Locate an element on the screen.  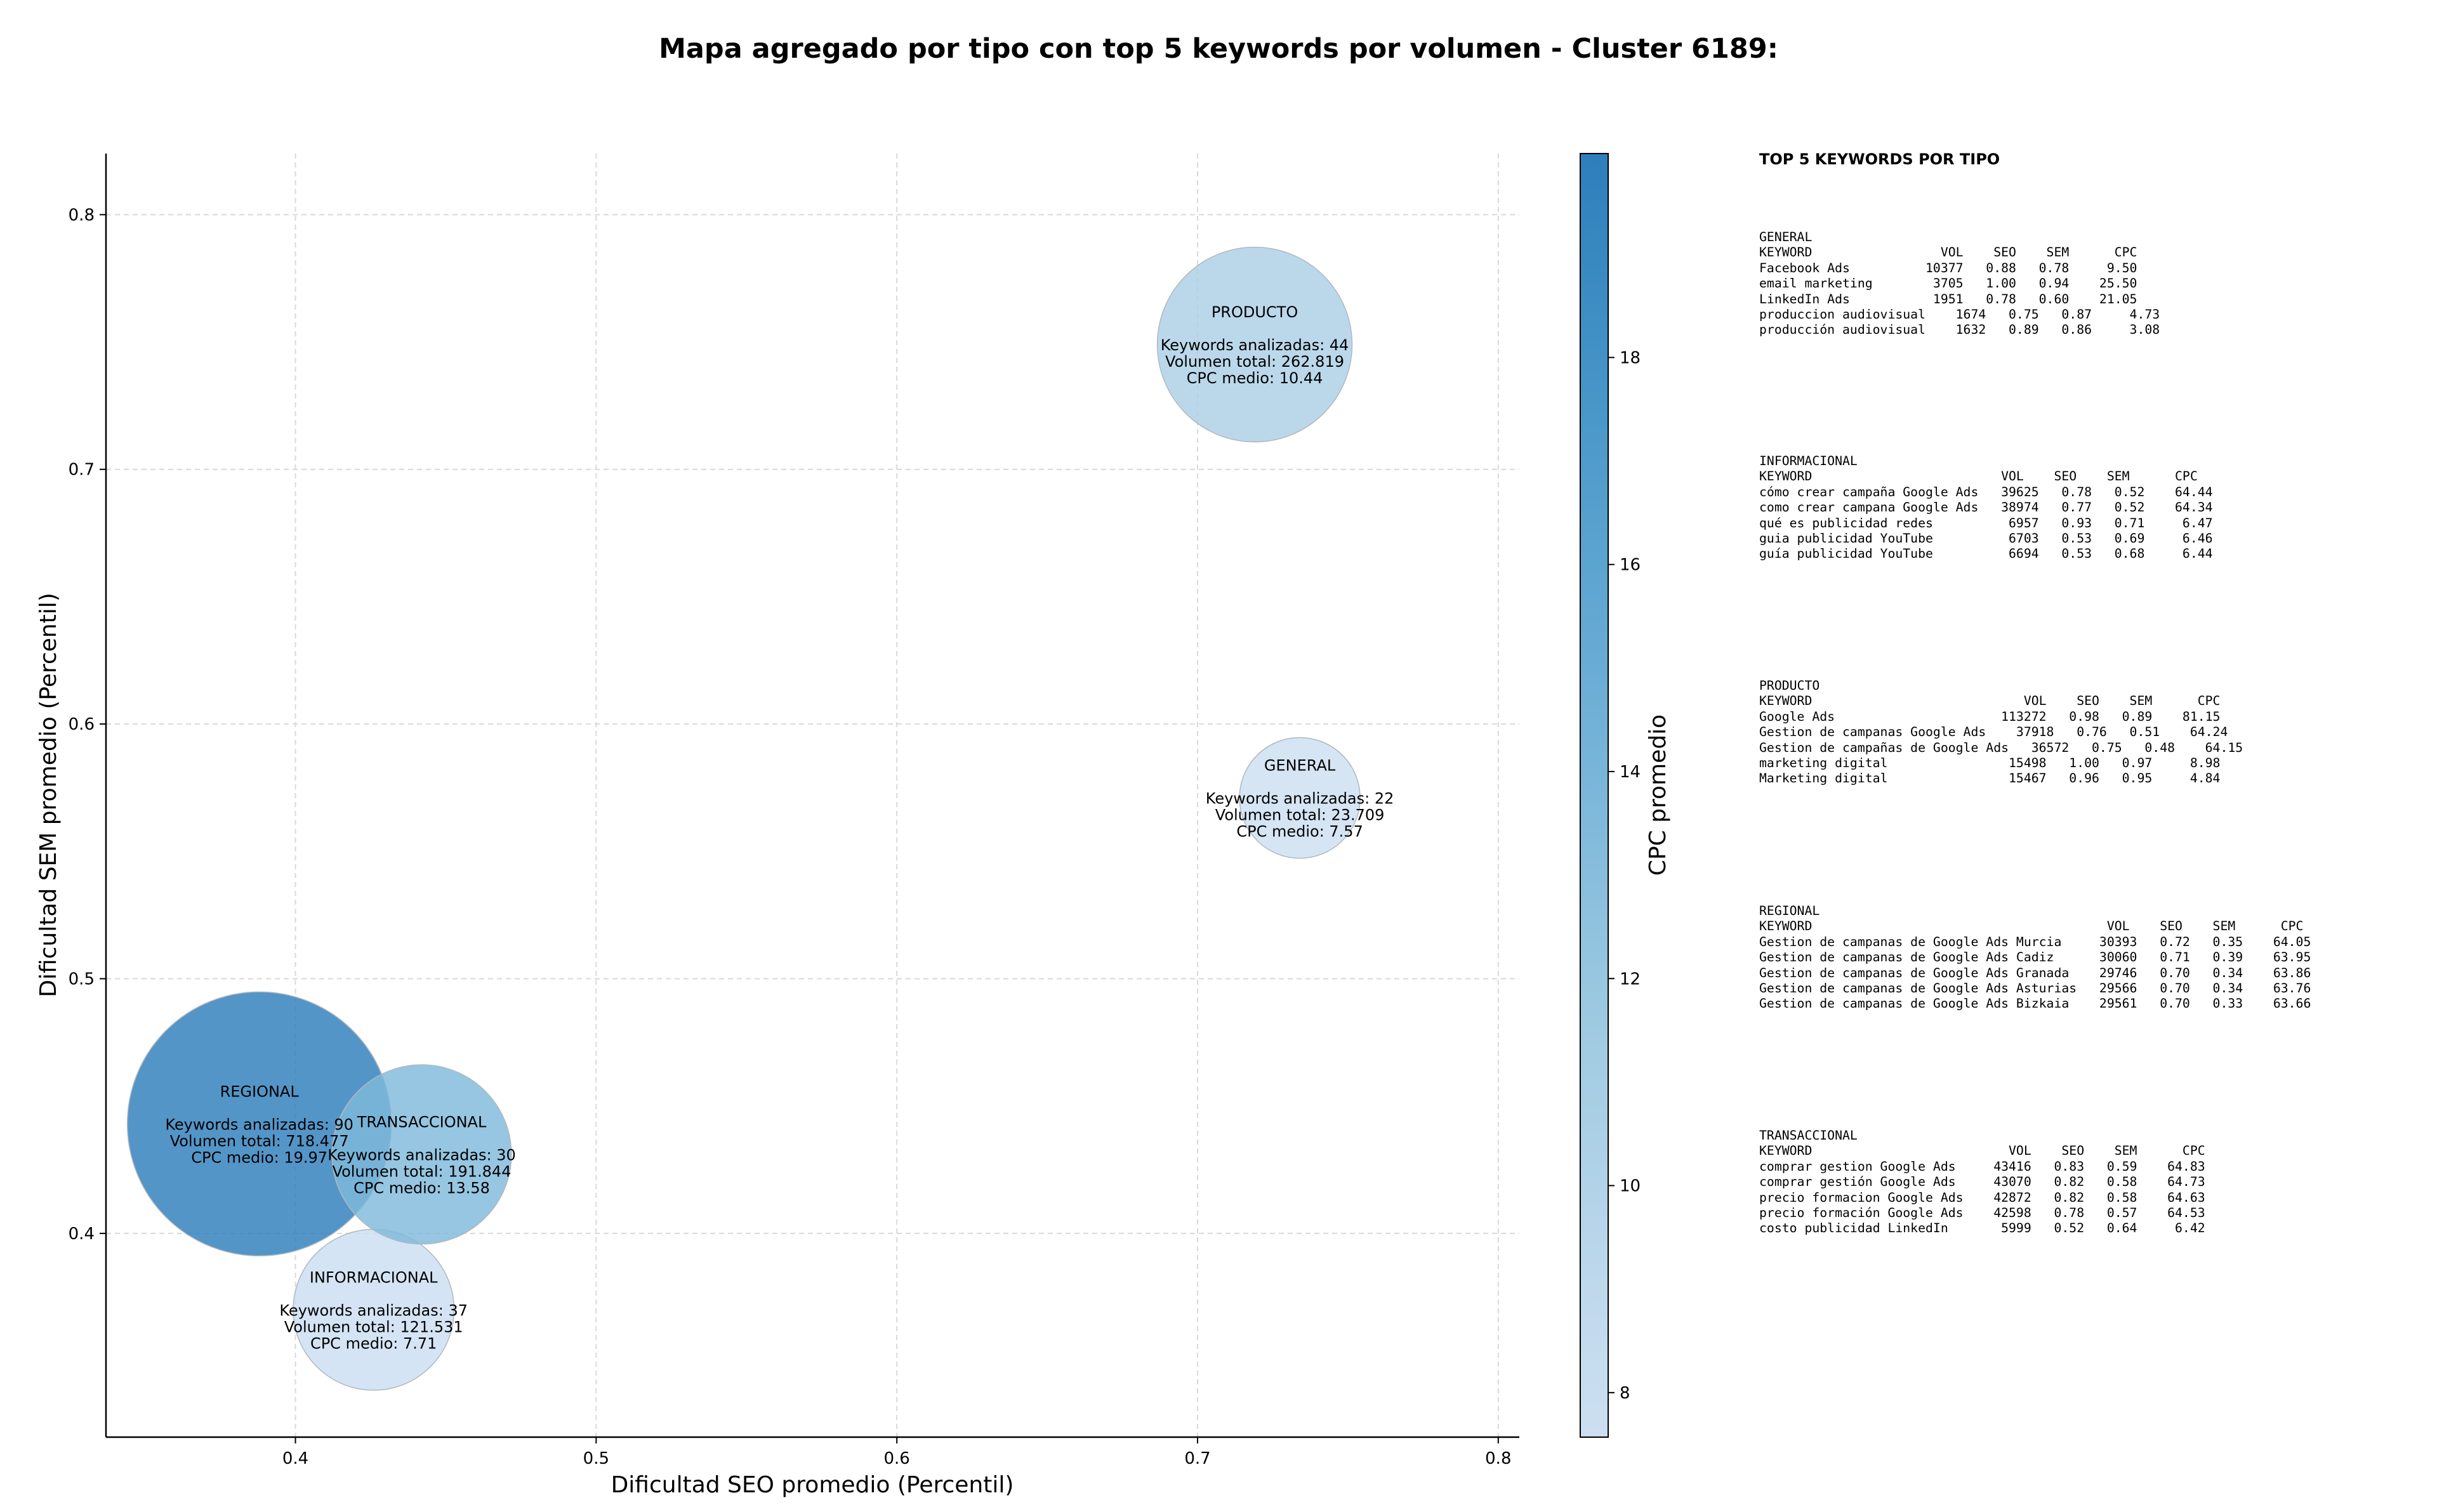
bubble-stat-label: CPC medio: 13.58 is located at coordinates (421, 1188).